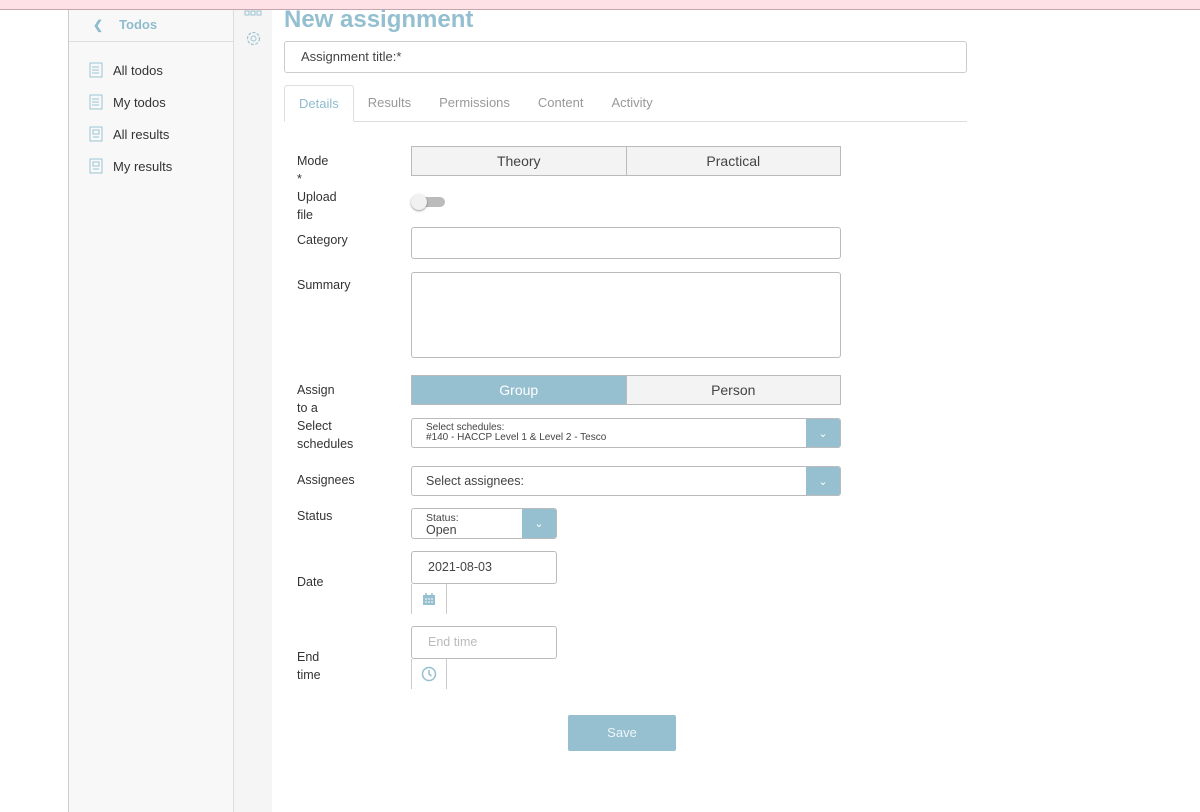 The width and height of the screenshot is (1200, 812). I want to click on sidebar-item-my-results: My results, so click(151, 166).